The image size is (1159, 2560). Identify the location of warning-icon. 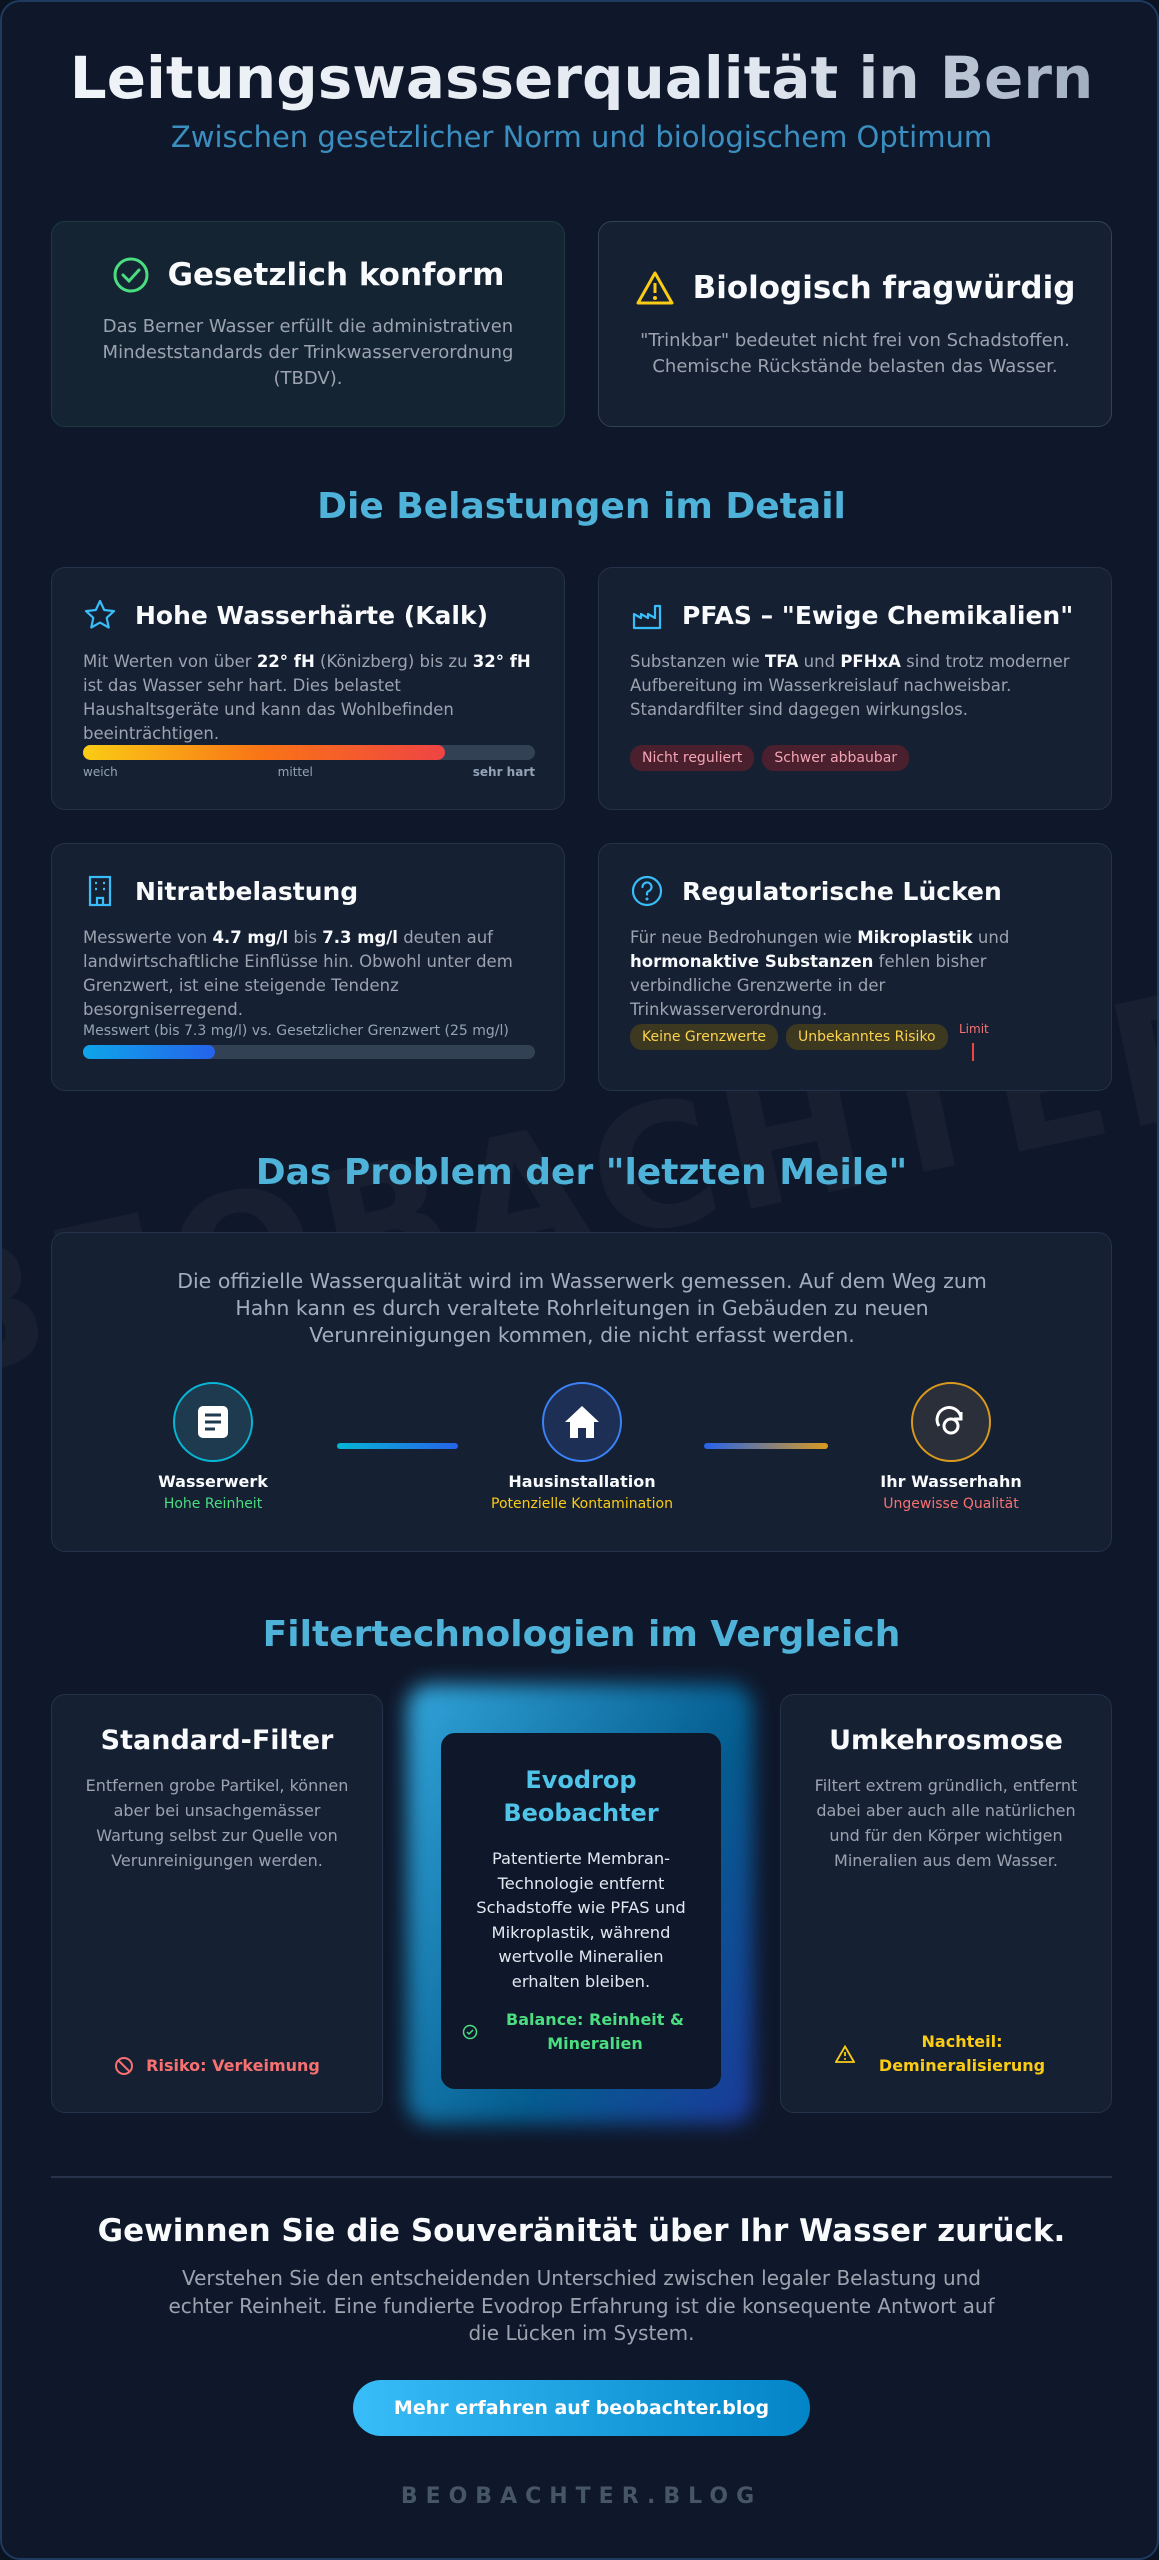
(655, 288).